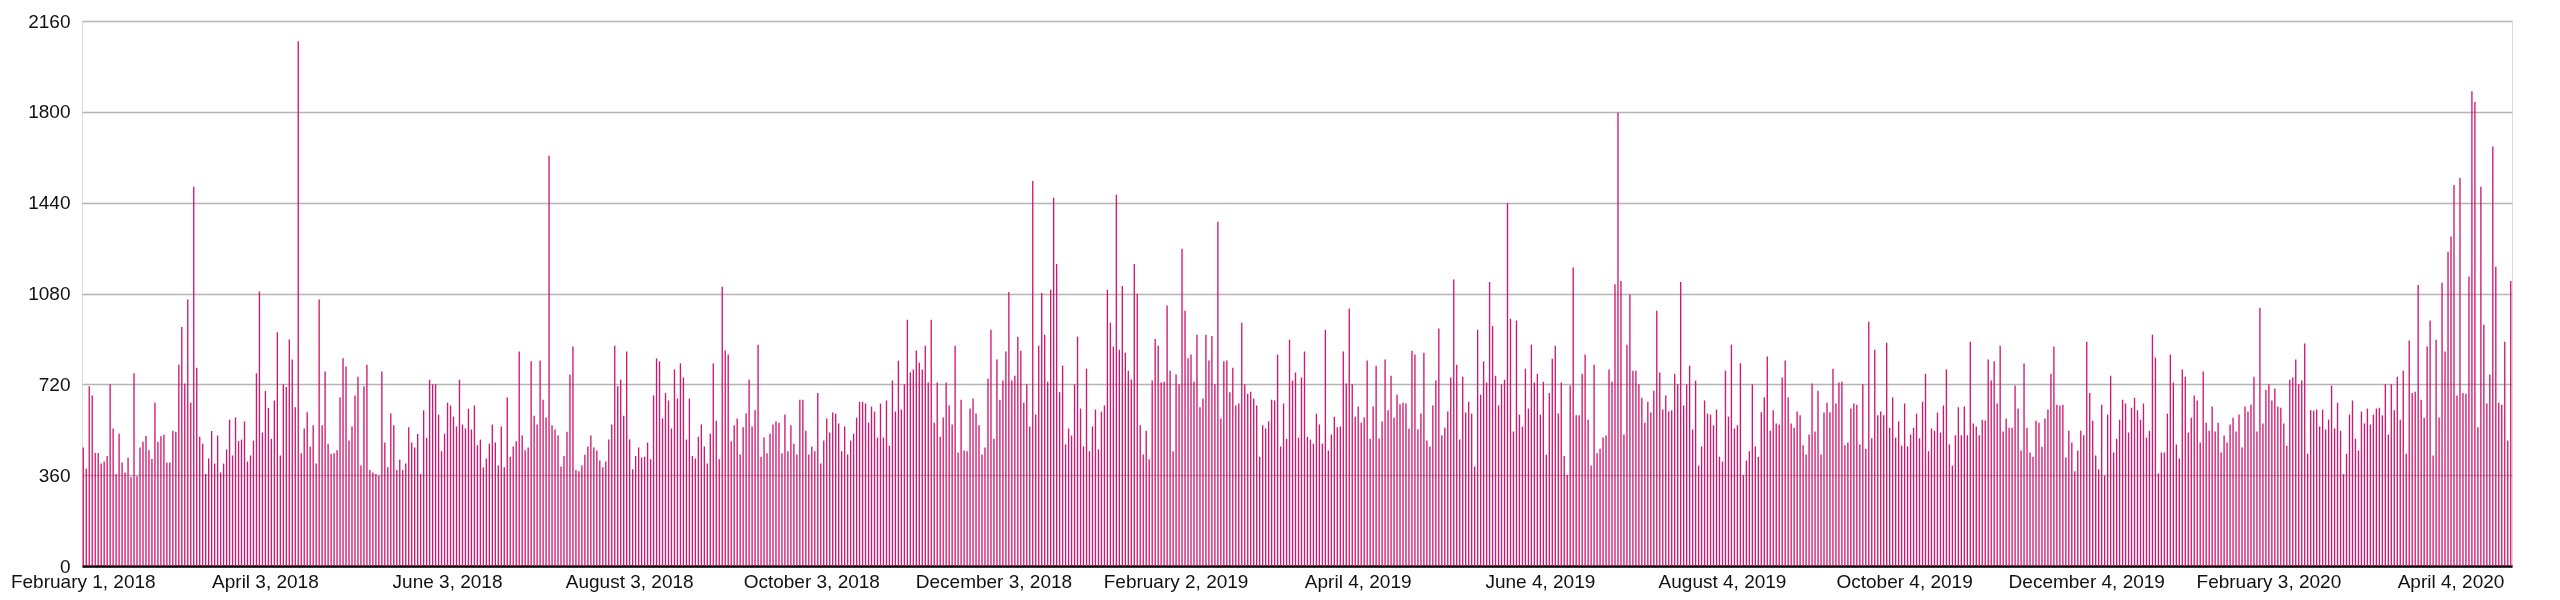 The image size is (2560, 600). Describe the element at coordinates (265, 581) in the screenshot. I see `x-tick-label: April 3, 2018` at that location.